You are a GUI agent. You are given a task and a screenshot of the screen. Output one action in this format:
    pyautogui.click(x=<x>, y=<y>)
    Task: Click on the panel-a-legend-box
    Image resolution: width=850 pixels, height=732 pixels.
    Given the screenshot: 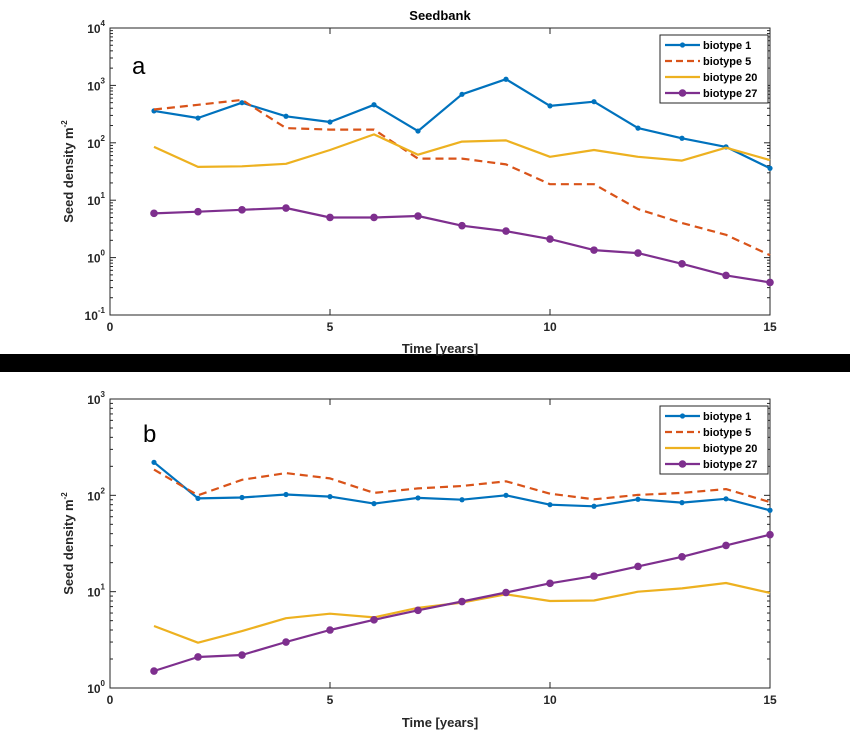 What is the action you would take?
    pyautogui.click(x=714, y=69)
    